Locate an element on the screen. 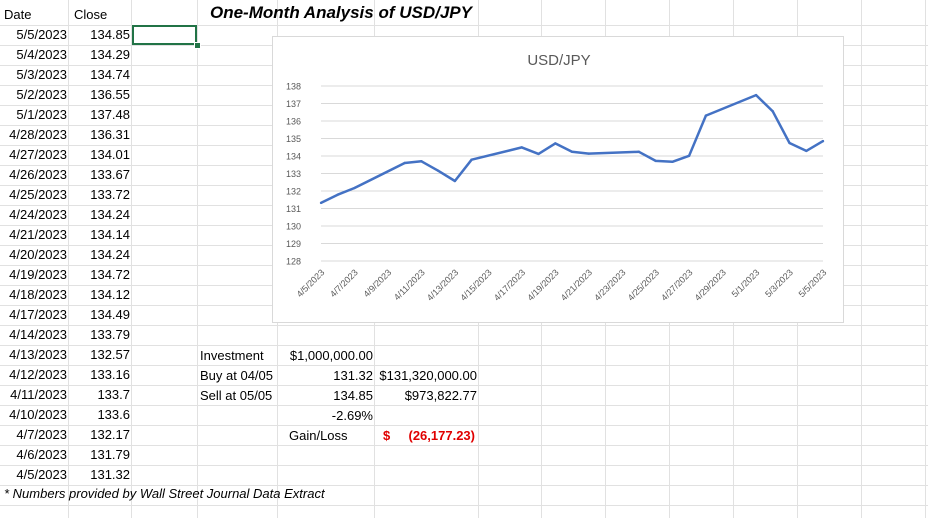 The height and width of the screenshot is (518, 928). date-cell: 5/1/2023 is located at coordinates (41, 114).